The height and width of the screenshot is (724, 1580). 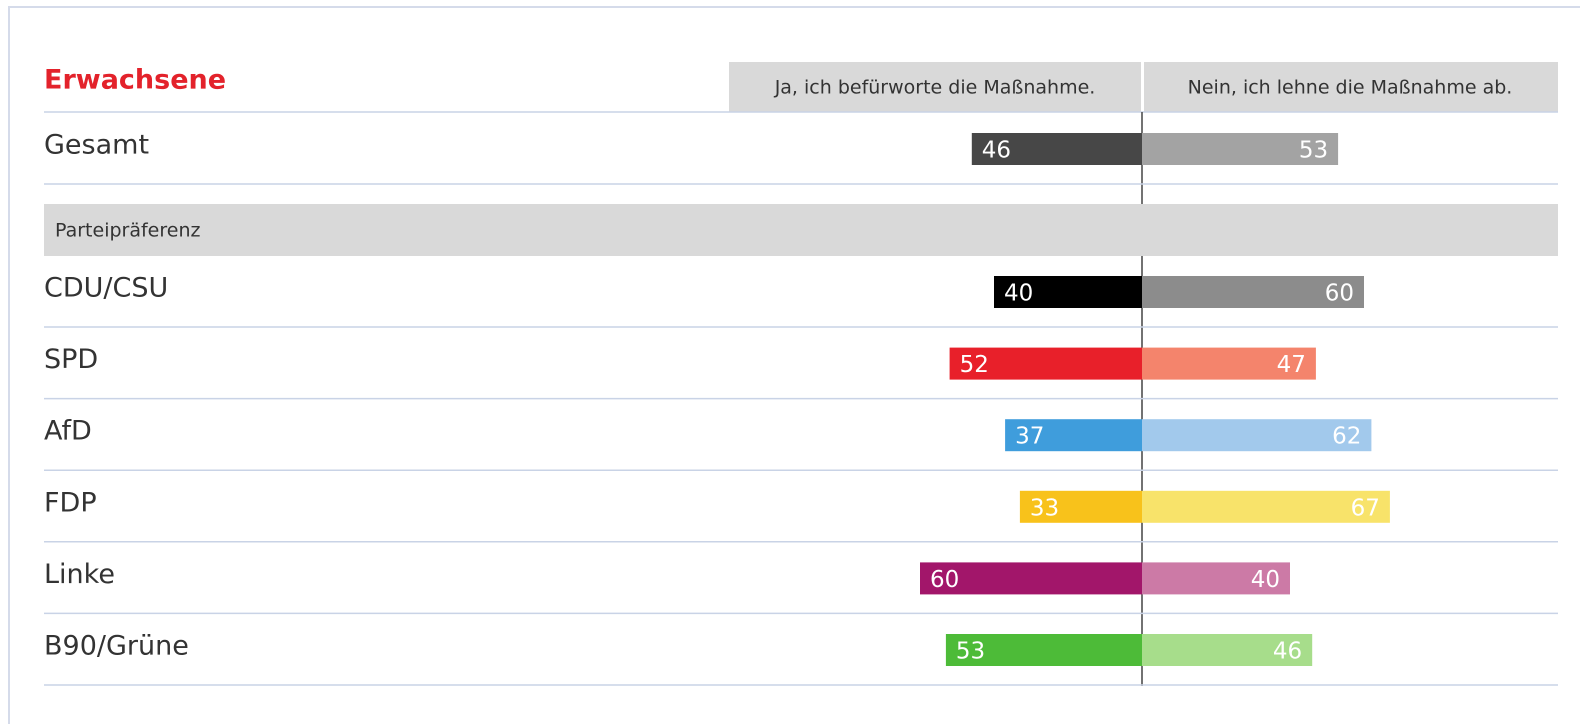 What do you see at coordinates (1044, 508) in the screenshot?
I see `value-label: 33` at bounding box center [1044, 508].